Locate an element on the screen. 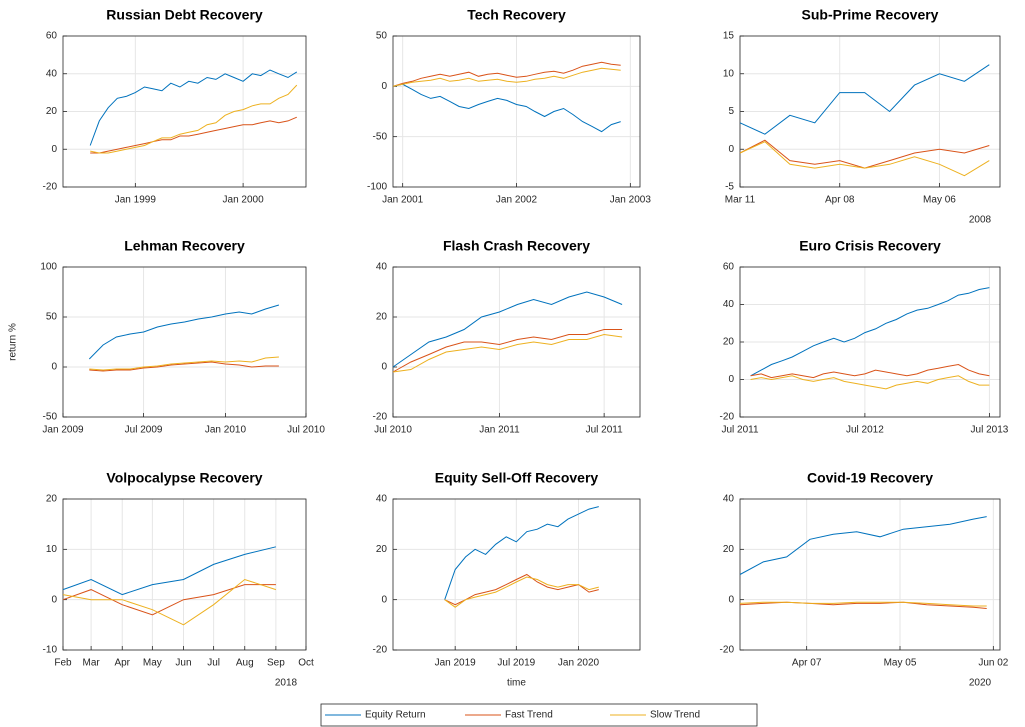 This screenshot has height=727, width=1025. x-tick-label: Feb is located at coordinates (63, 663).